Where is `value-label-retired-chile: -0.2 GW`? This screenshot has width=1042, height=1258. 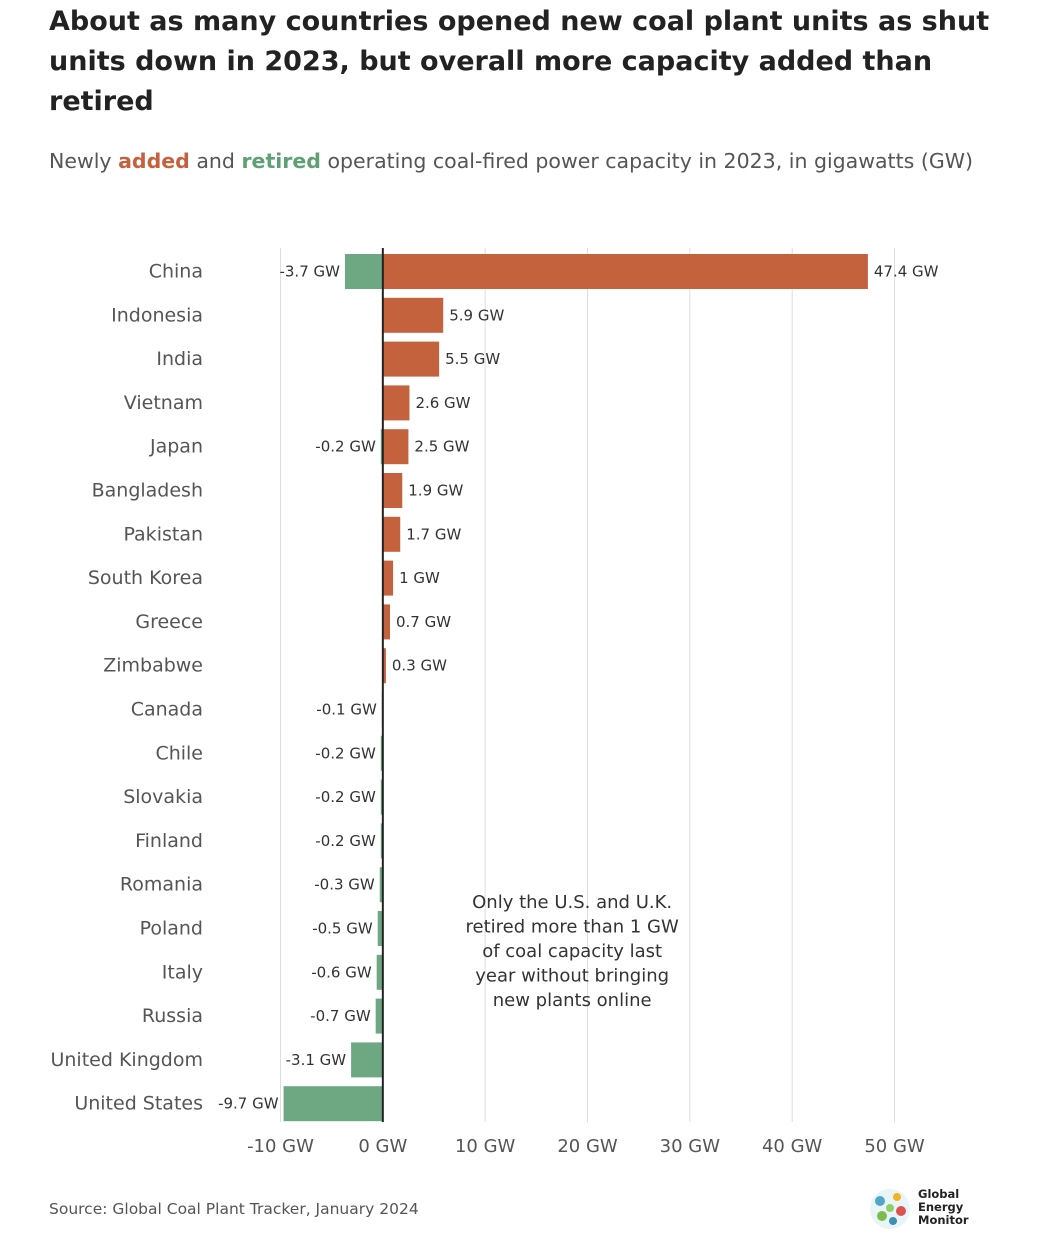
value-label-retired-chile: -0.2 GW is located at coordinates (345, 753).